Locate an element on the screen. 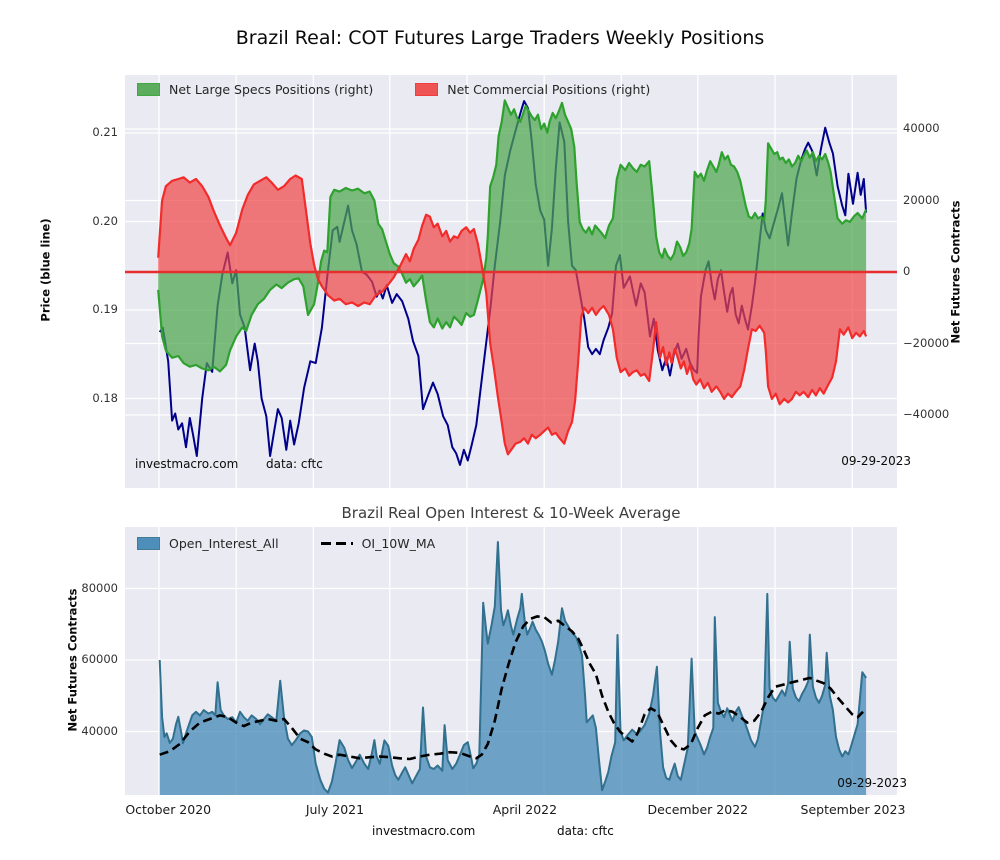 The height and width of the screenshot is (860, 1000). footer-data-source: data: cftc is located at coordinates (585, 831).